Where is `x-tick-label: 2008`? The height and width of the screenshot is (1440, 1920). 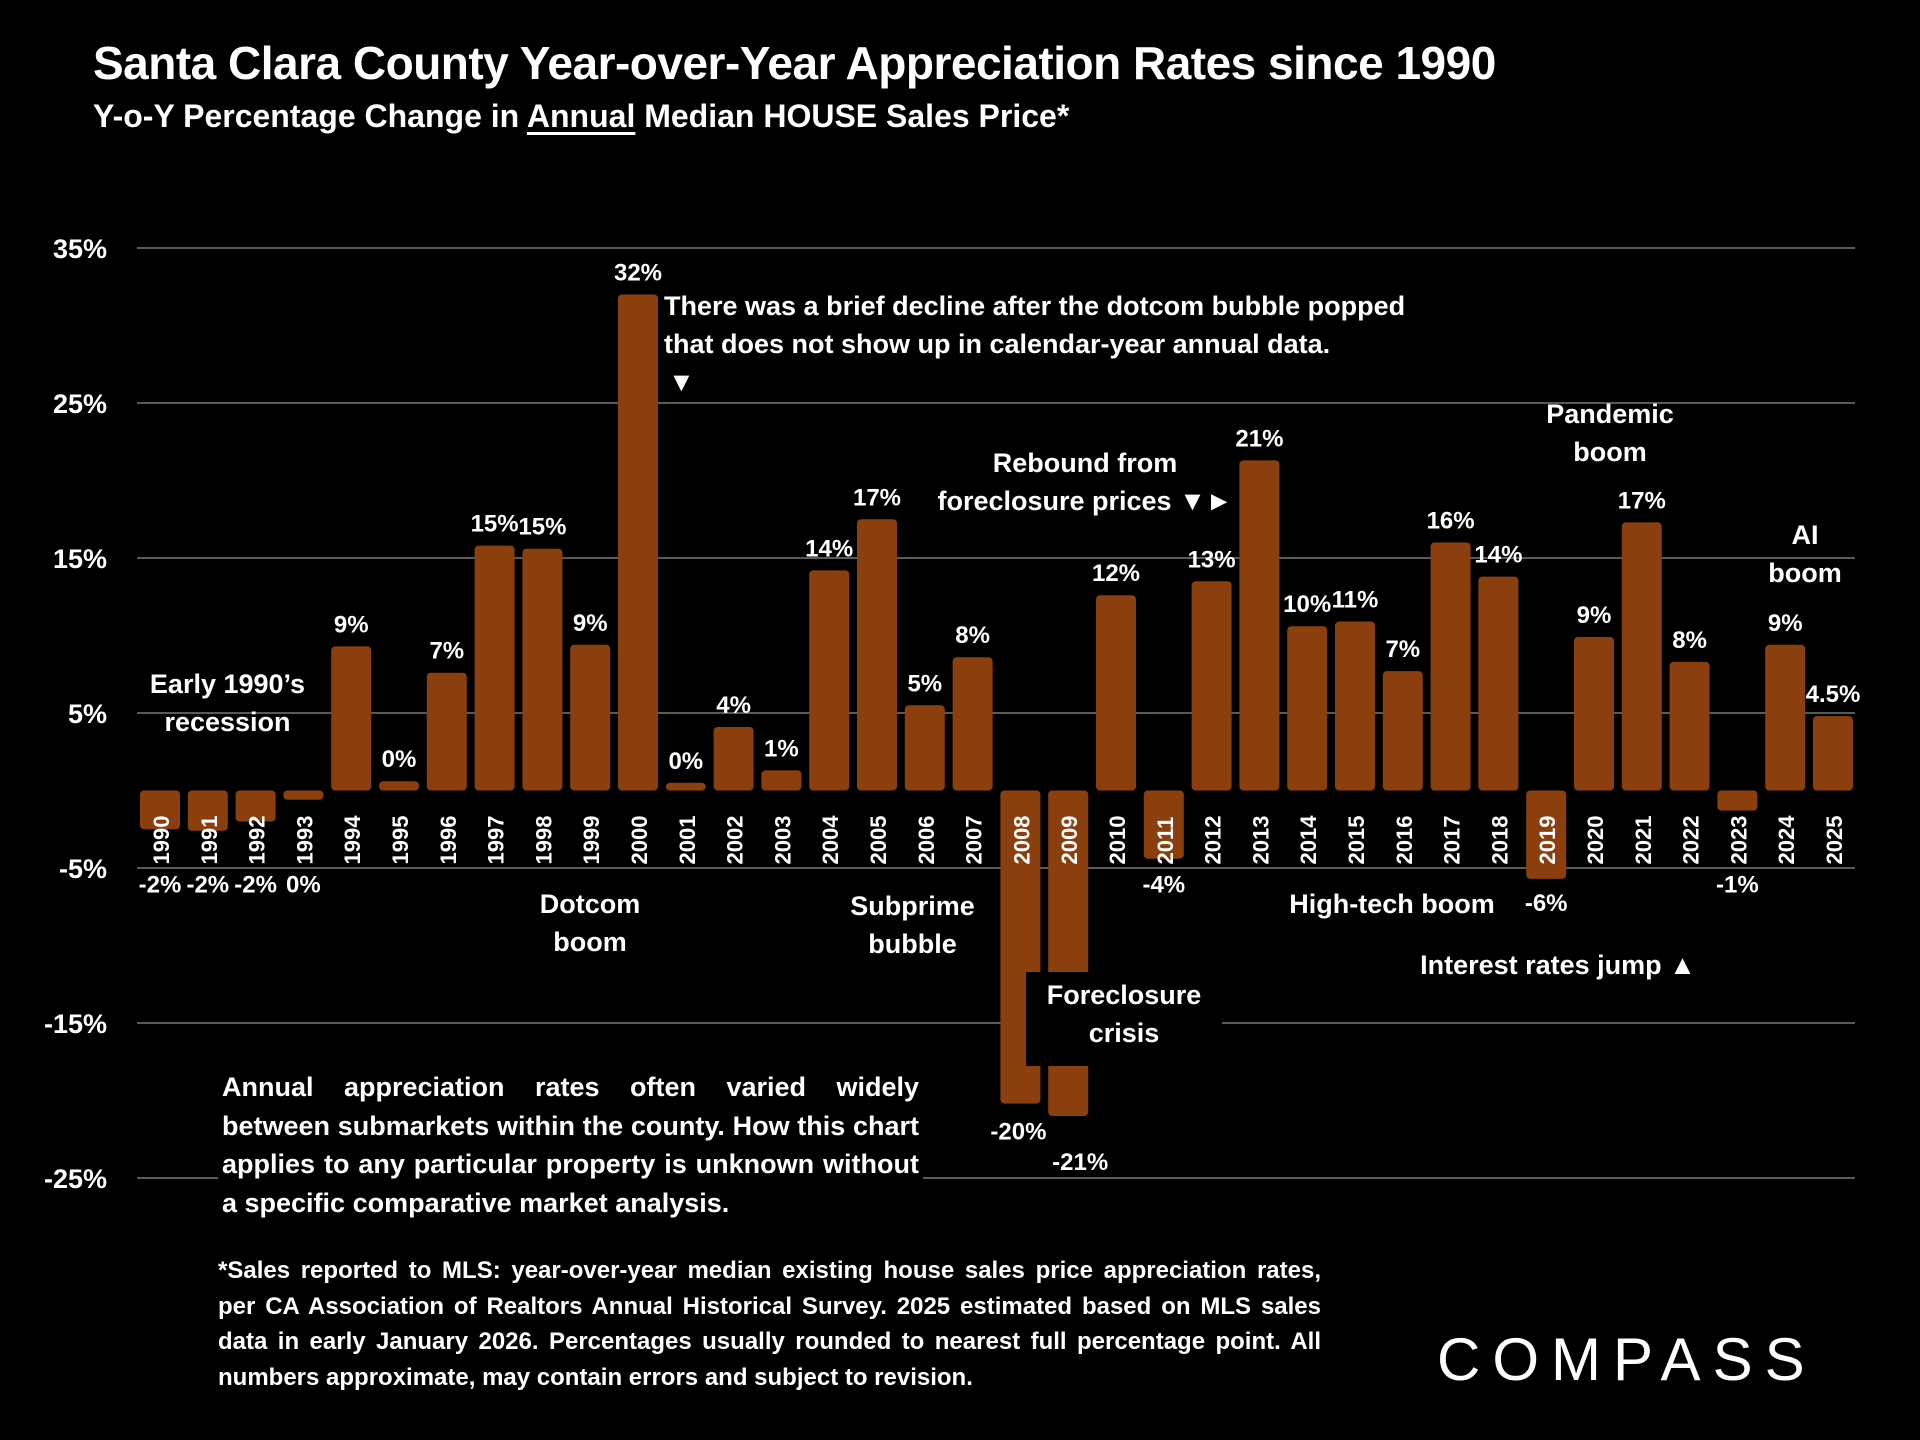 x-tick-label: 2008 is located at coordinates (1021, 840).